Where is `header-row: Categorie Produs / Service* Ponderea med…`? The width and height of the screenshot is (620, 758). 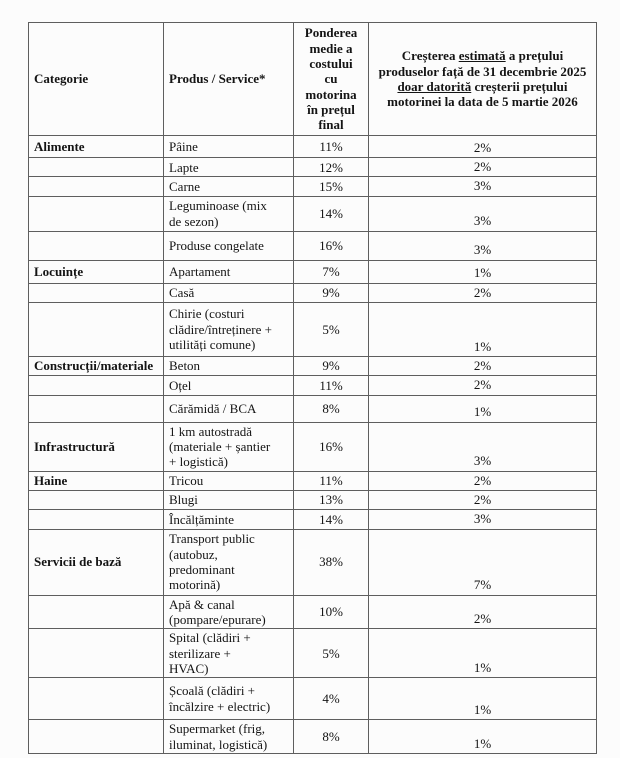 header-row: Categorie Produs / Service* Ponderea med… is located at coordinates (312, 79).